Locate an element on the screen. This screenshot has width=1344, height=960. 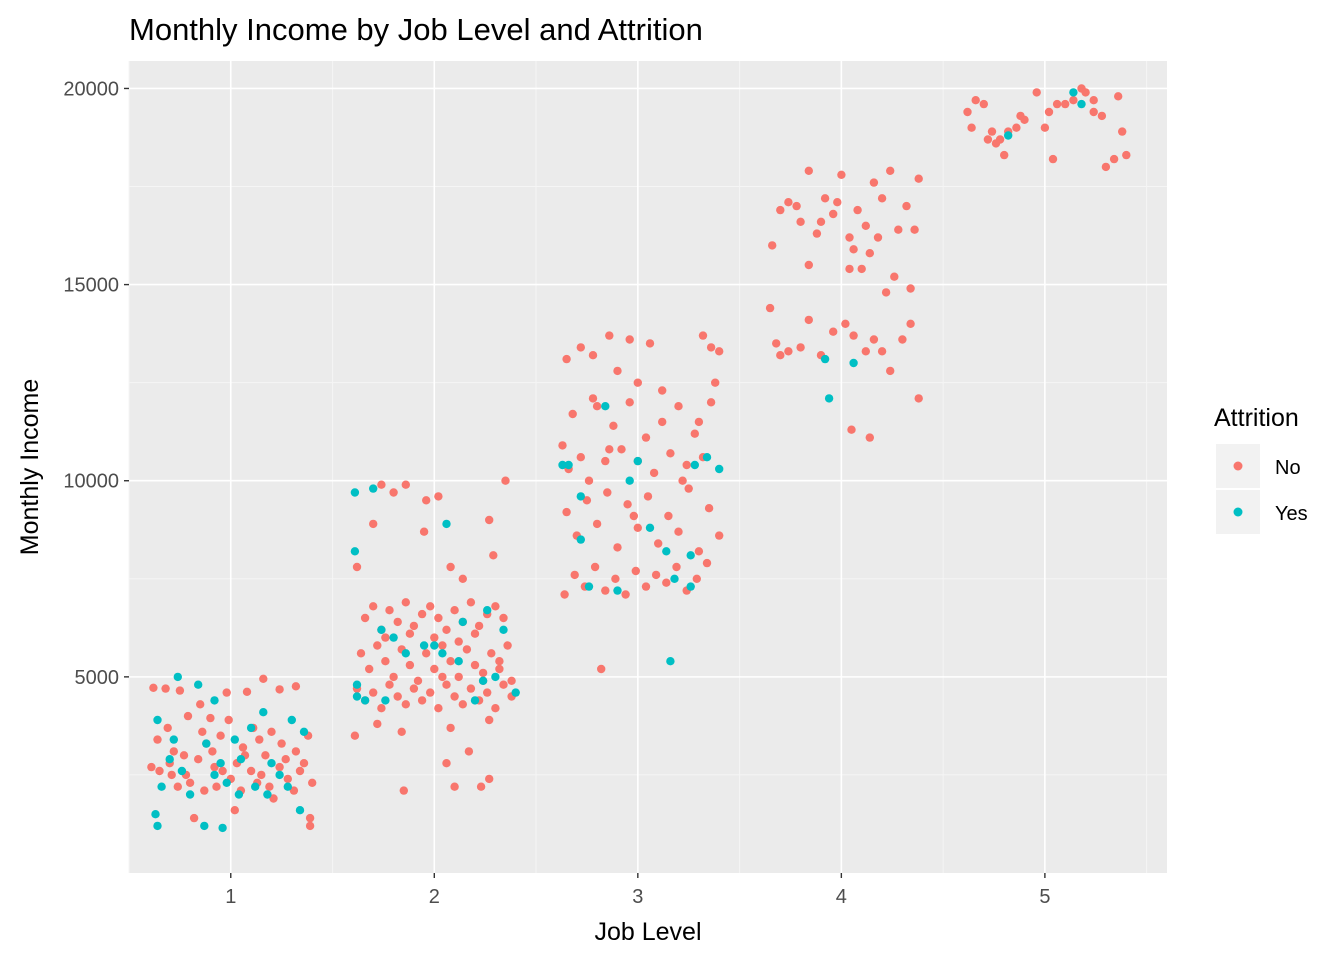
x-axis-title: Job Level is located at coordinates (647, 932).